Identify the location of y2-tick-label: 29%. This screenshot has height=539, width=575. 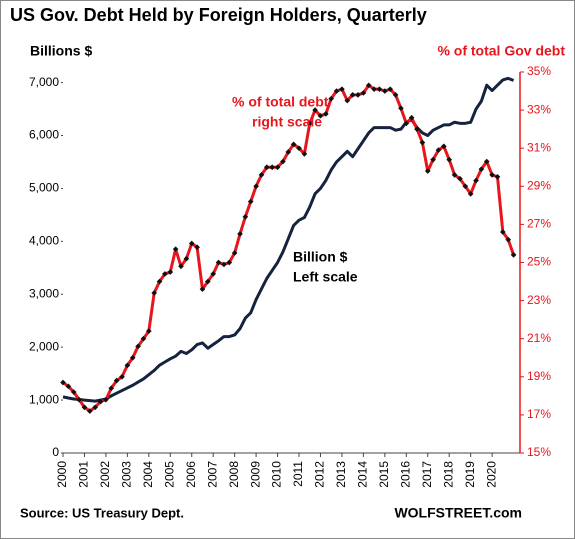
(539, 185).